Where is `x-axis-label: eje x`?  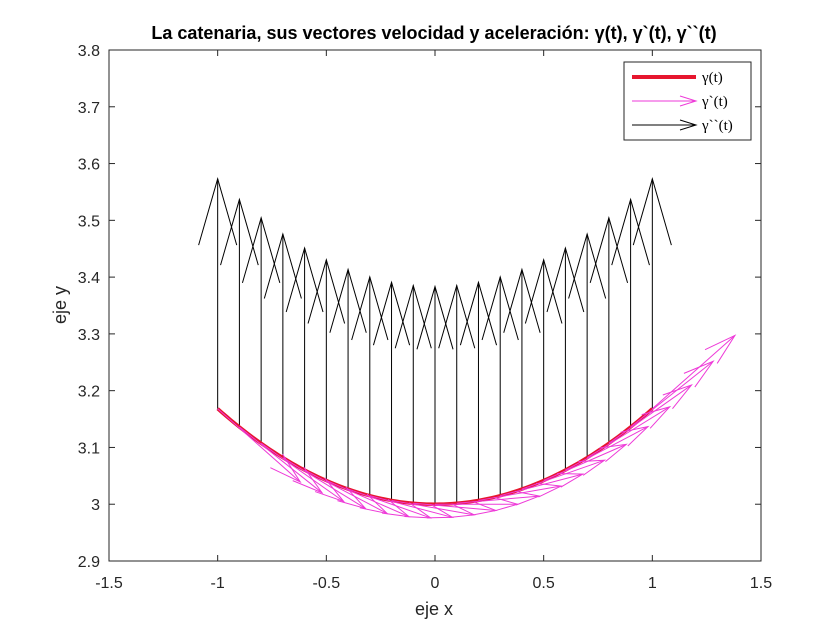
x-axis-label: eje x is located at coordinates (434, 609).